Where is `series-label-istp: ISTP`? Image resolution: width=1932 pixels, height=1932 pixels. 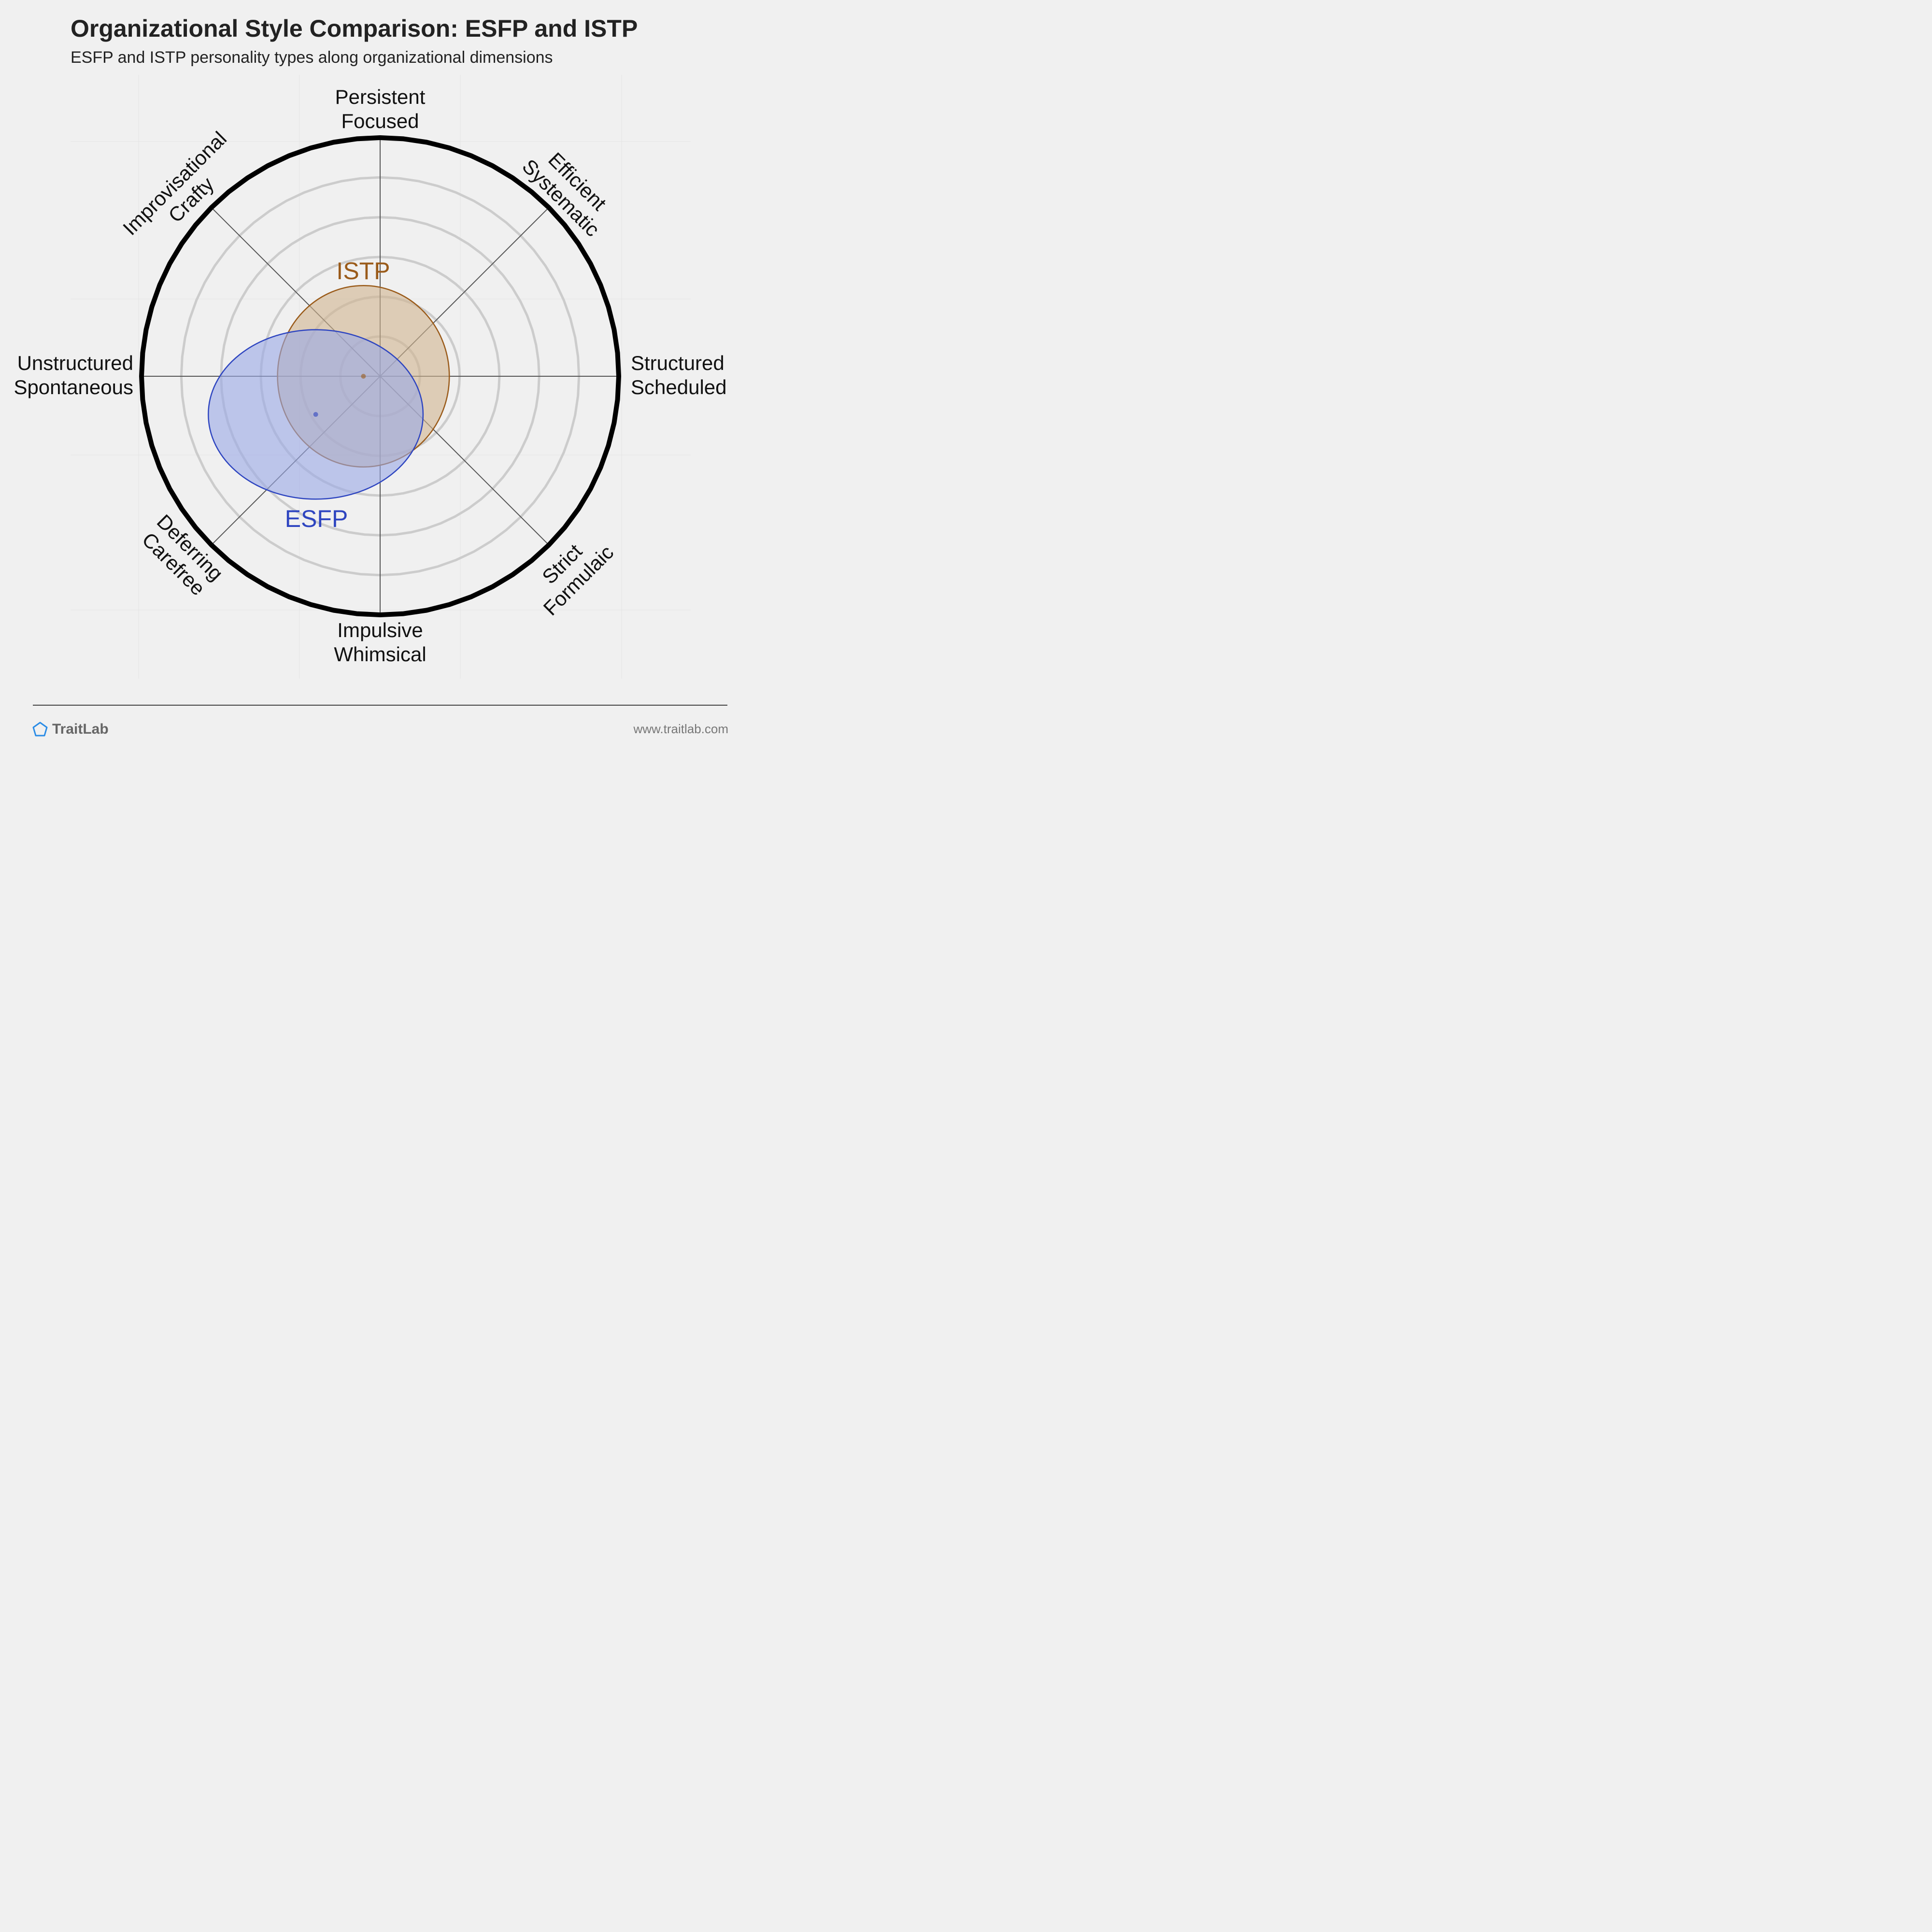 series-label-istp: ISTP is located at coordinates (363, 270).